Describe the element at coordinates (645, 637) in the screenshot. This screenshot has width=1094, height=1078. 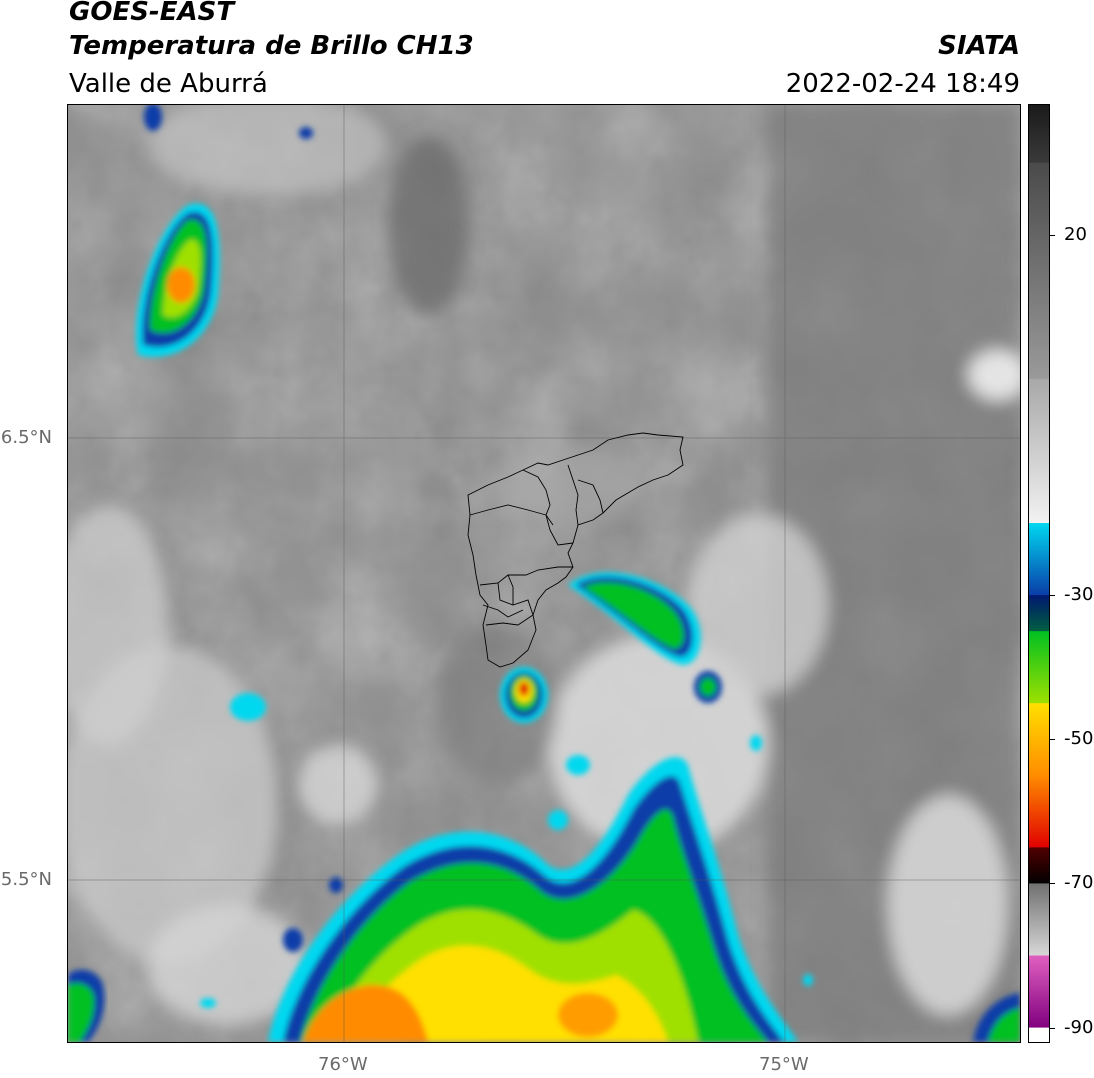
I see `cloud-cell-east` at that location.